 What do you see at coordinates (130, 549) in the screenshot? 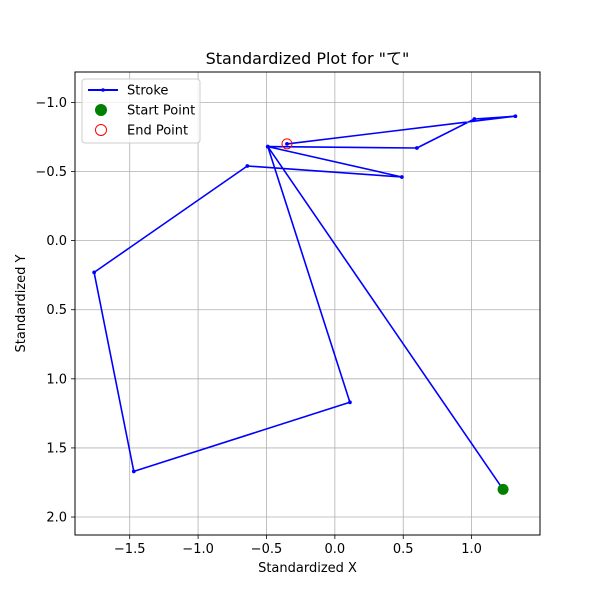
I see `x-tick-label: −1.5` at bounding box center [130, 549].